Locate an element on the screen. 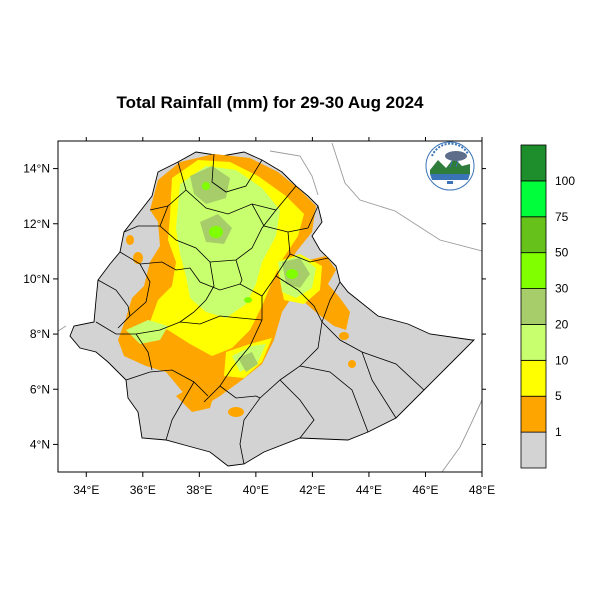 Image resolution: width=600 pixels, height=600 pixels. rain-zone-sage-north is located at coordinates (210, 185).